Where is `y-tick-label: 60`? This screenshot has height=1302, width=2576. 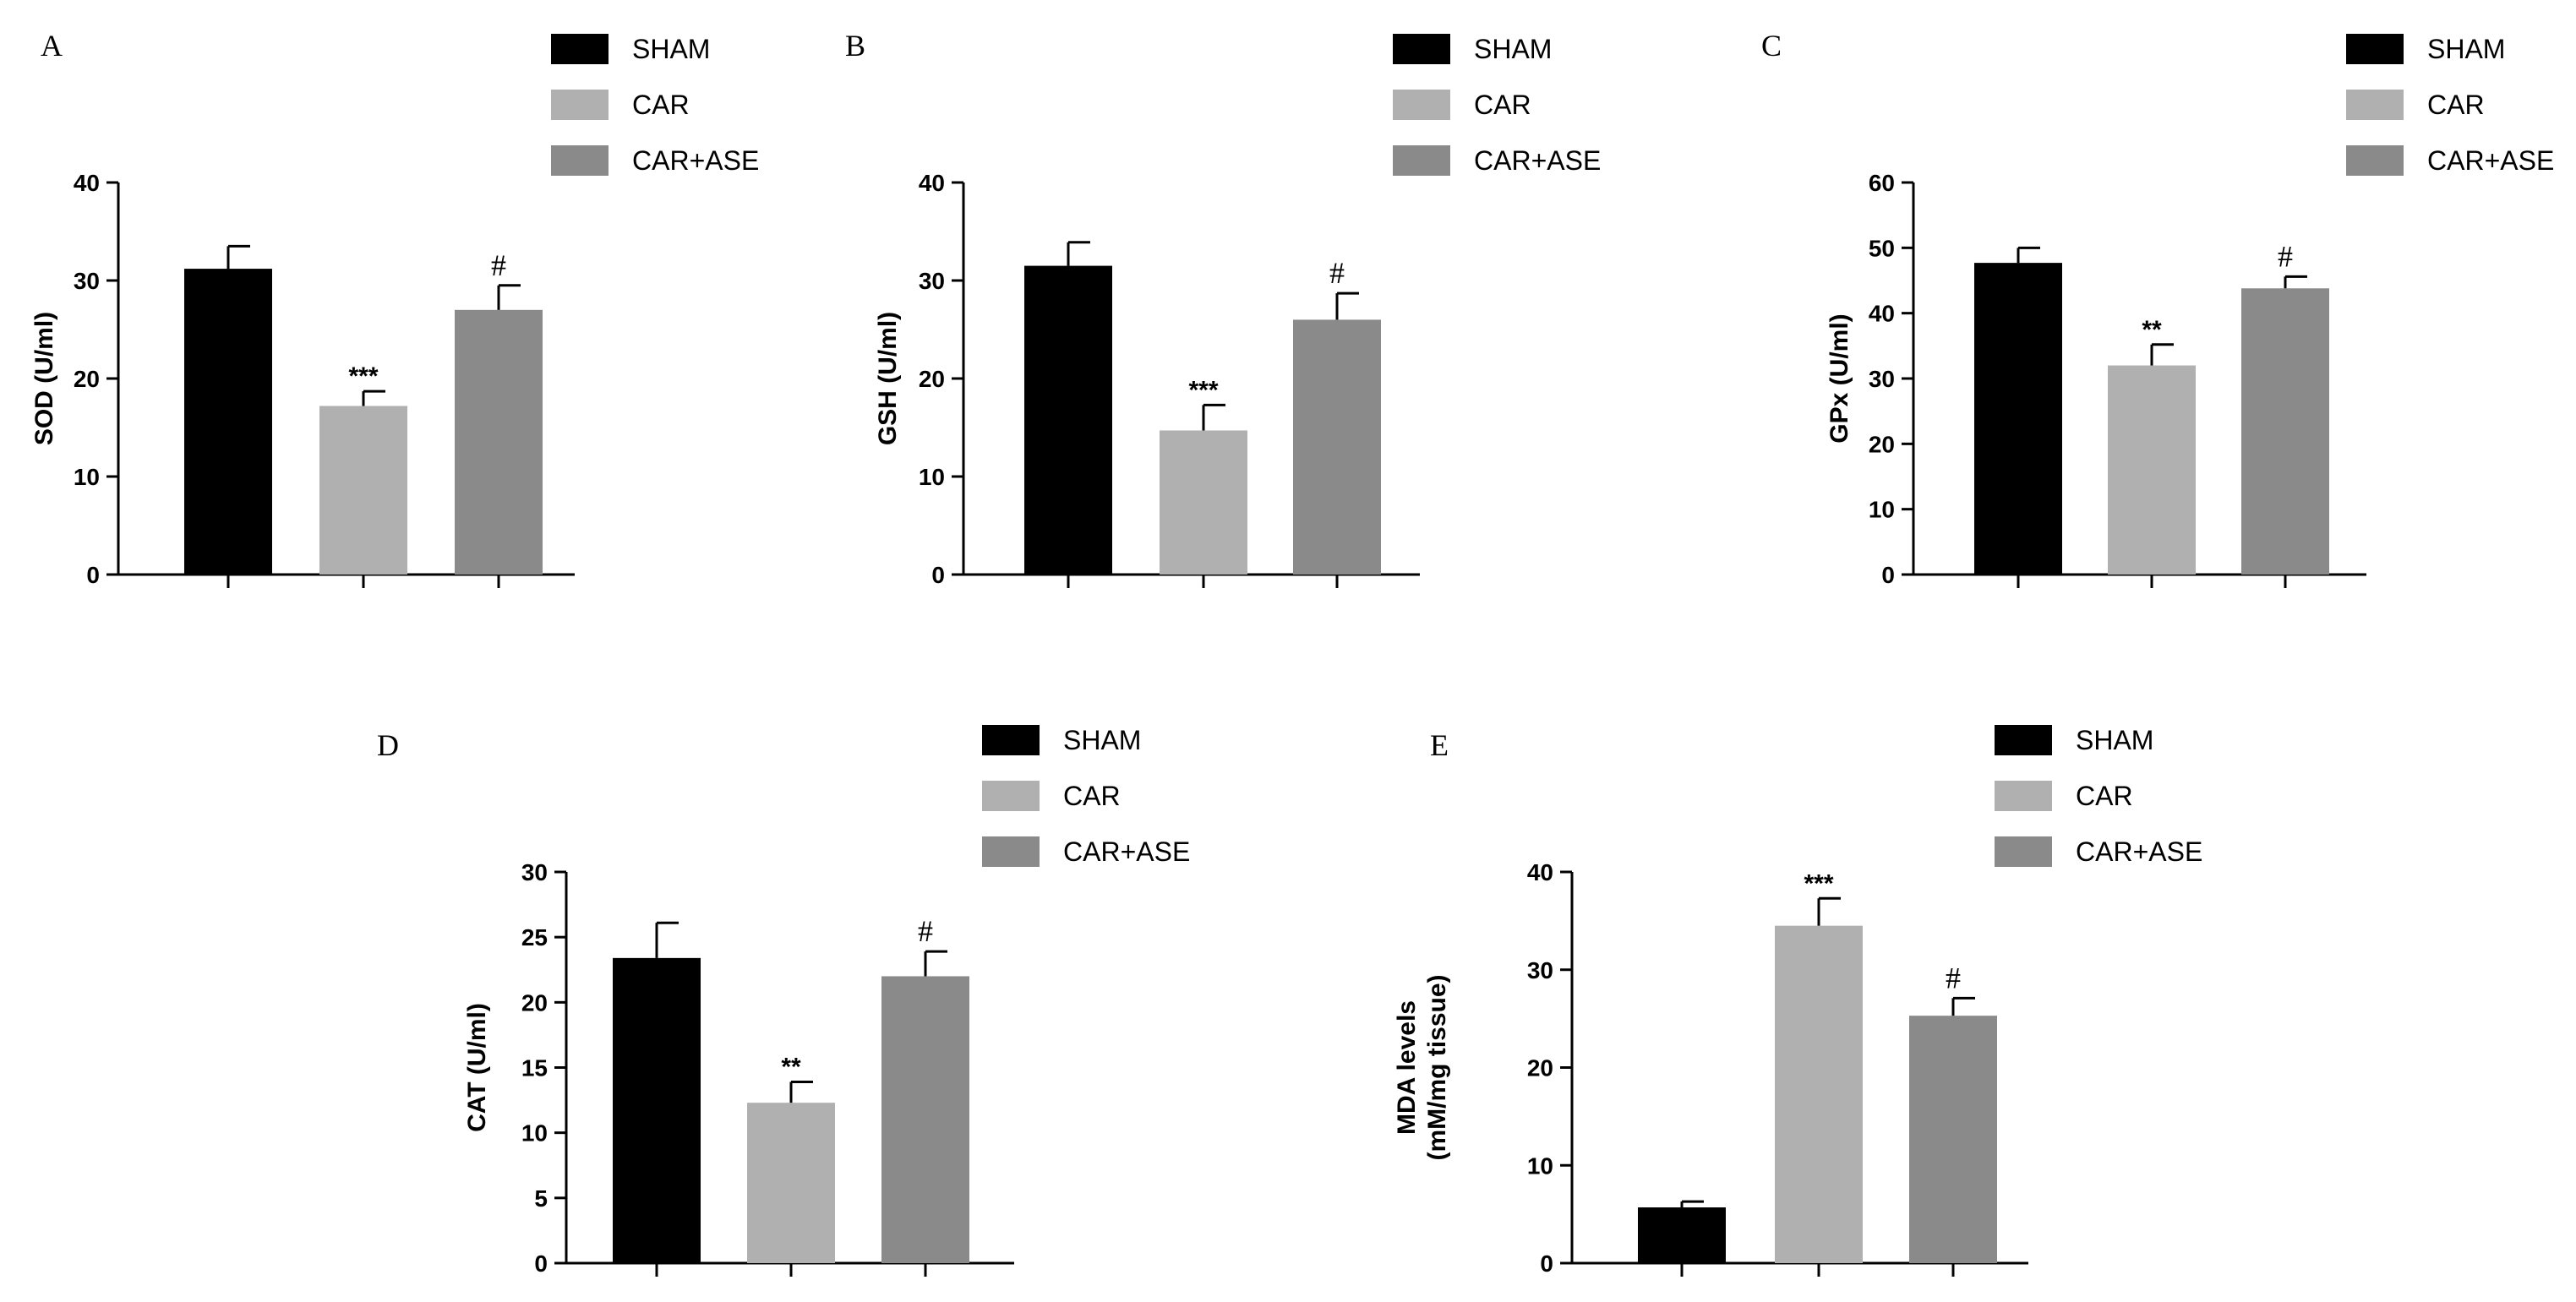
y-tick-label: 60 is located at coordinates (1882, 183).